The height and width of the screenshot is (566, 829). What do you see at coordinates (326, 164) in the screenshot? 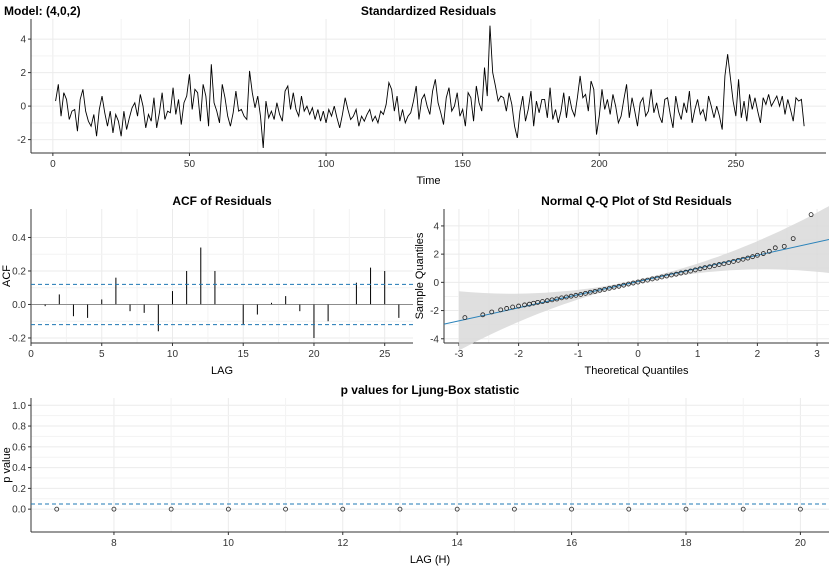
I see `x-tick-label: 100` at bounding box center [326, 164].